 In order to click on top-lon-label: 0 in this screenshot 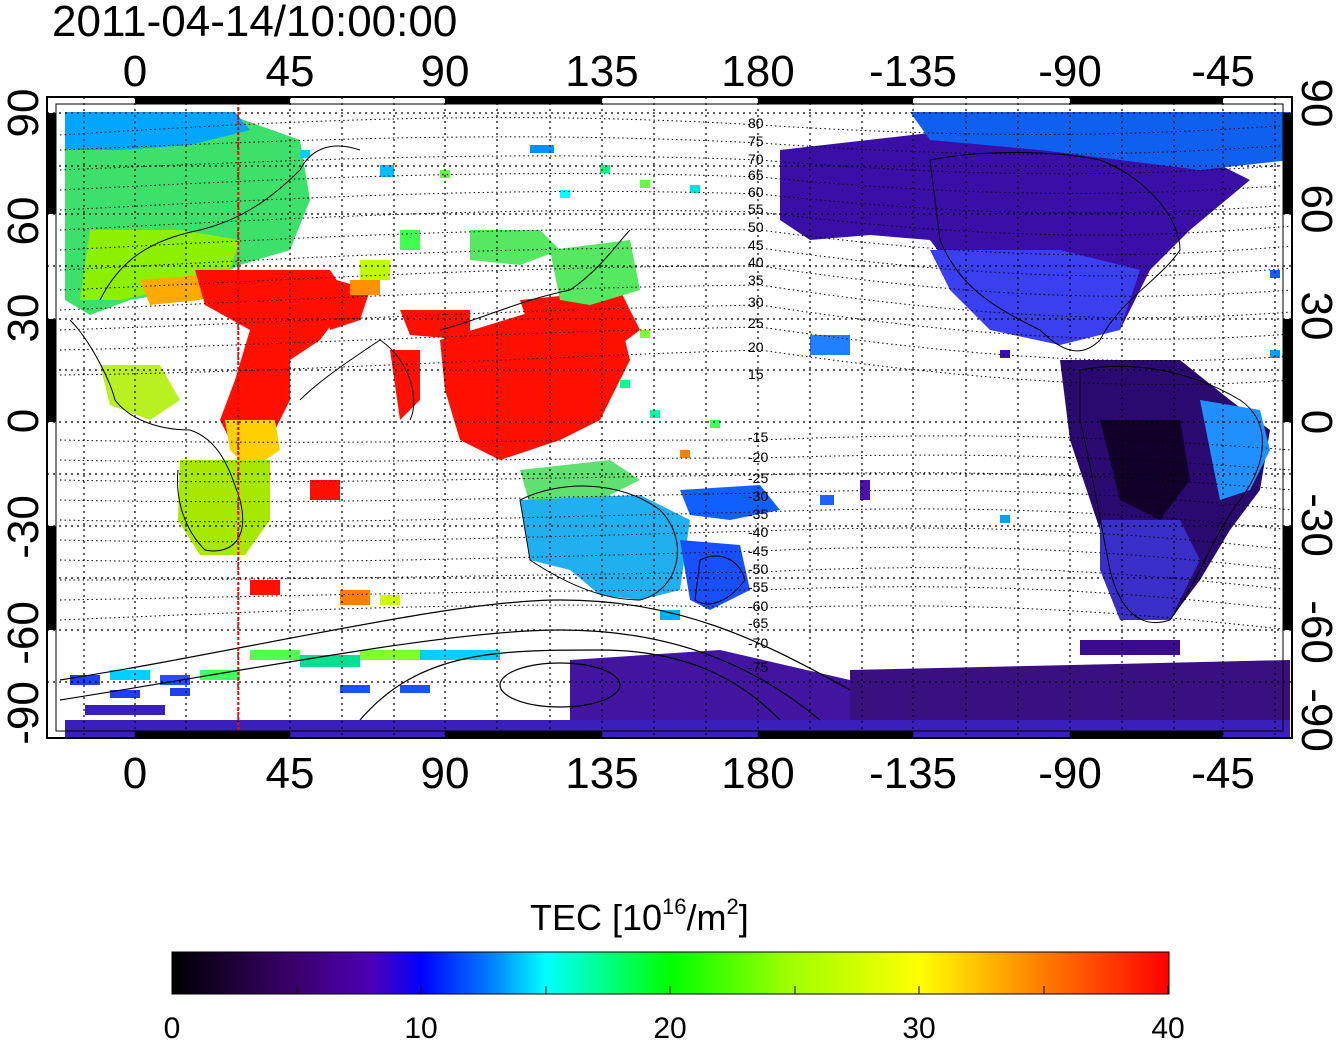, I will do `click(135, 71)`.